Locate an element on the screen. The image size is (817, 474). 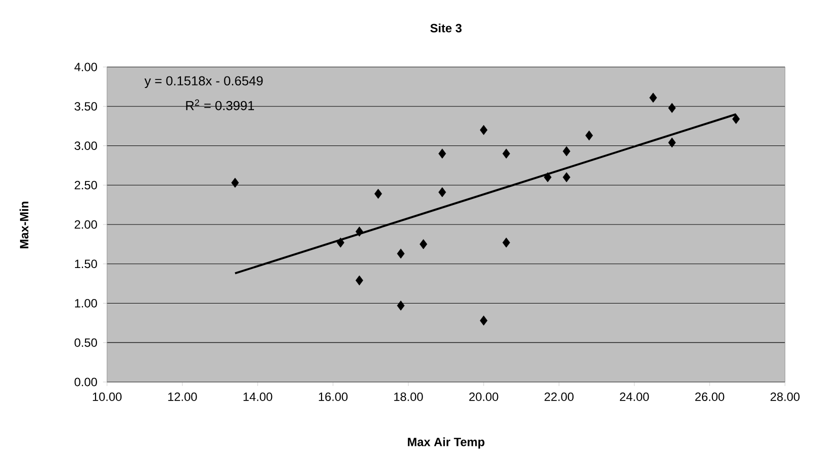
x-axis-title: Max Air Temp is located at coordinates (446, 443).